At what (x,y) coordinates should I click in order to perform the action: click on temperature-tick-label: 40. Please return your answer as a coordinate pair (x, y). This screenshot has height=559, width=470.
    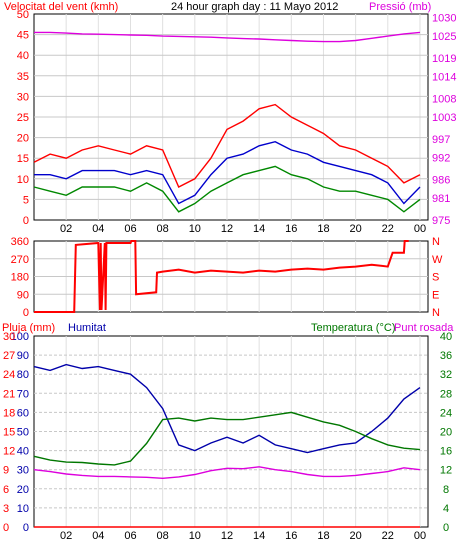
    Looking at the image, I should click on (446, 337).